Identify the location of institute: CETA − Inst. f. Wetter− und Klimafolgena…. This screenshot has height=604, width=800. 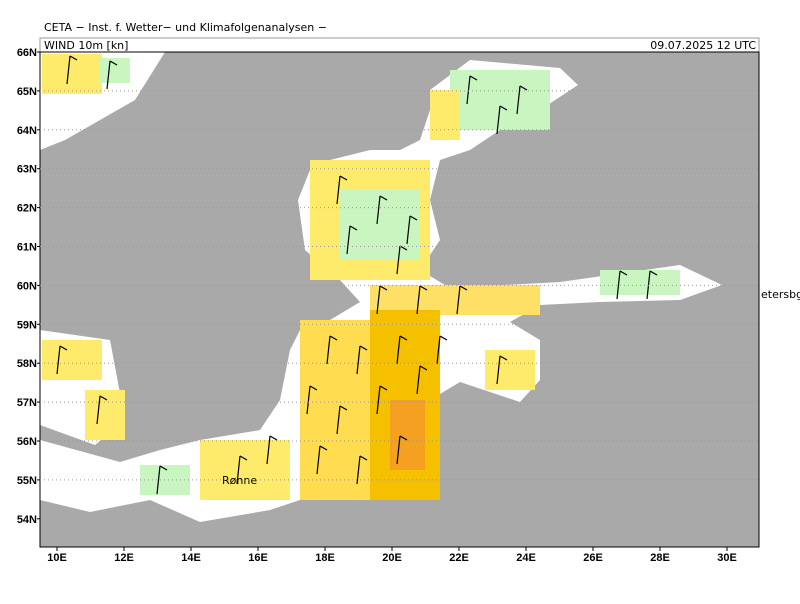
(185, 27).